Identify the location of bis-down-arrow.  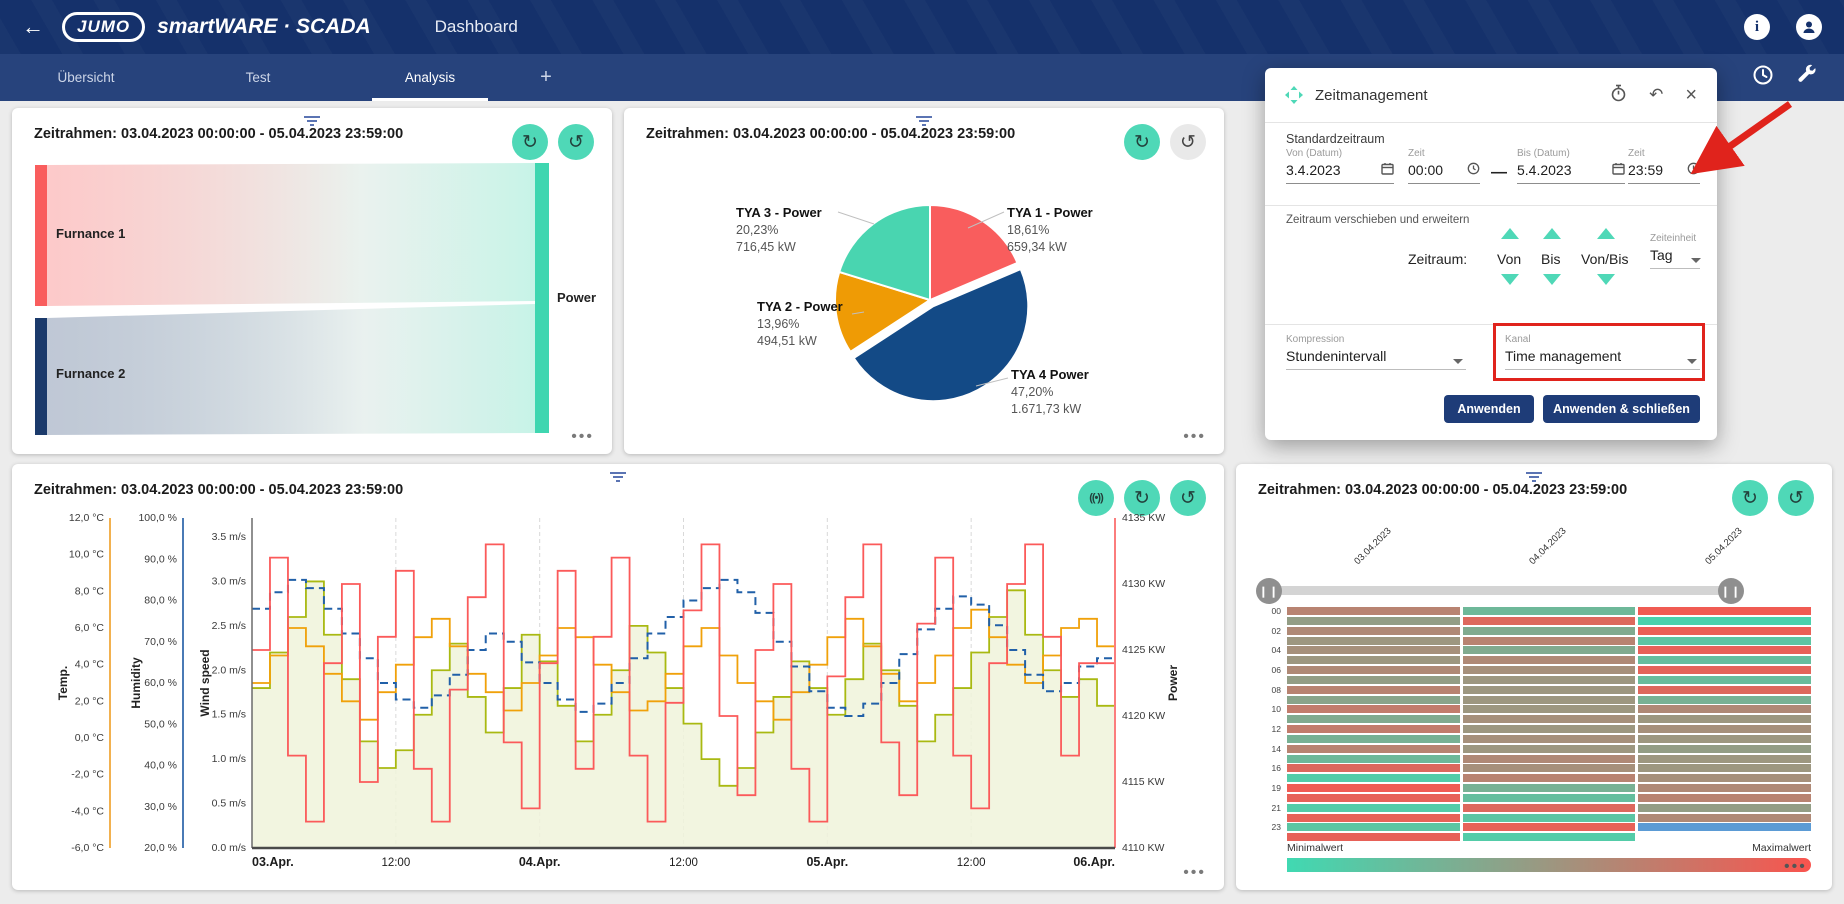
(1552, 279).